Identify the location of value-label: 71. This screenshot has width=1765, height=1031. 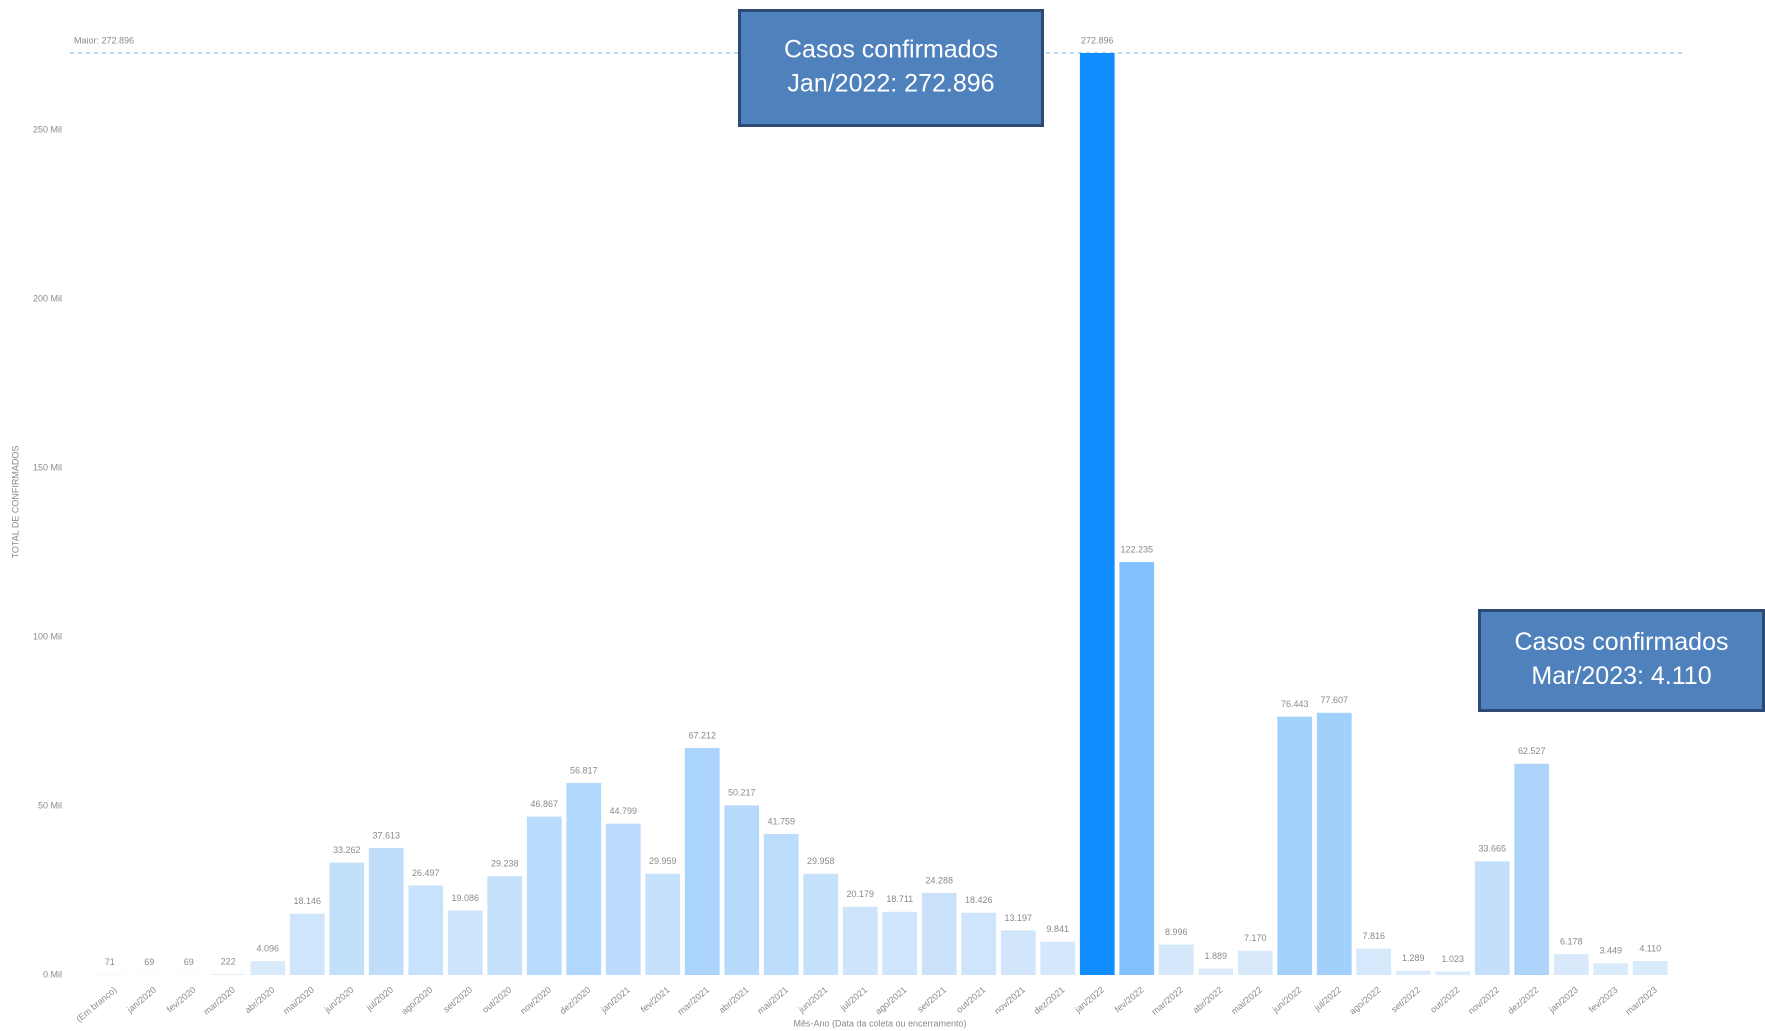
(110, 962).